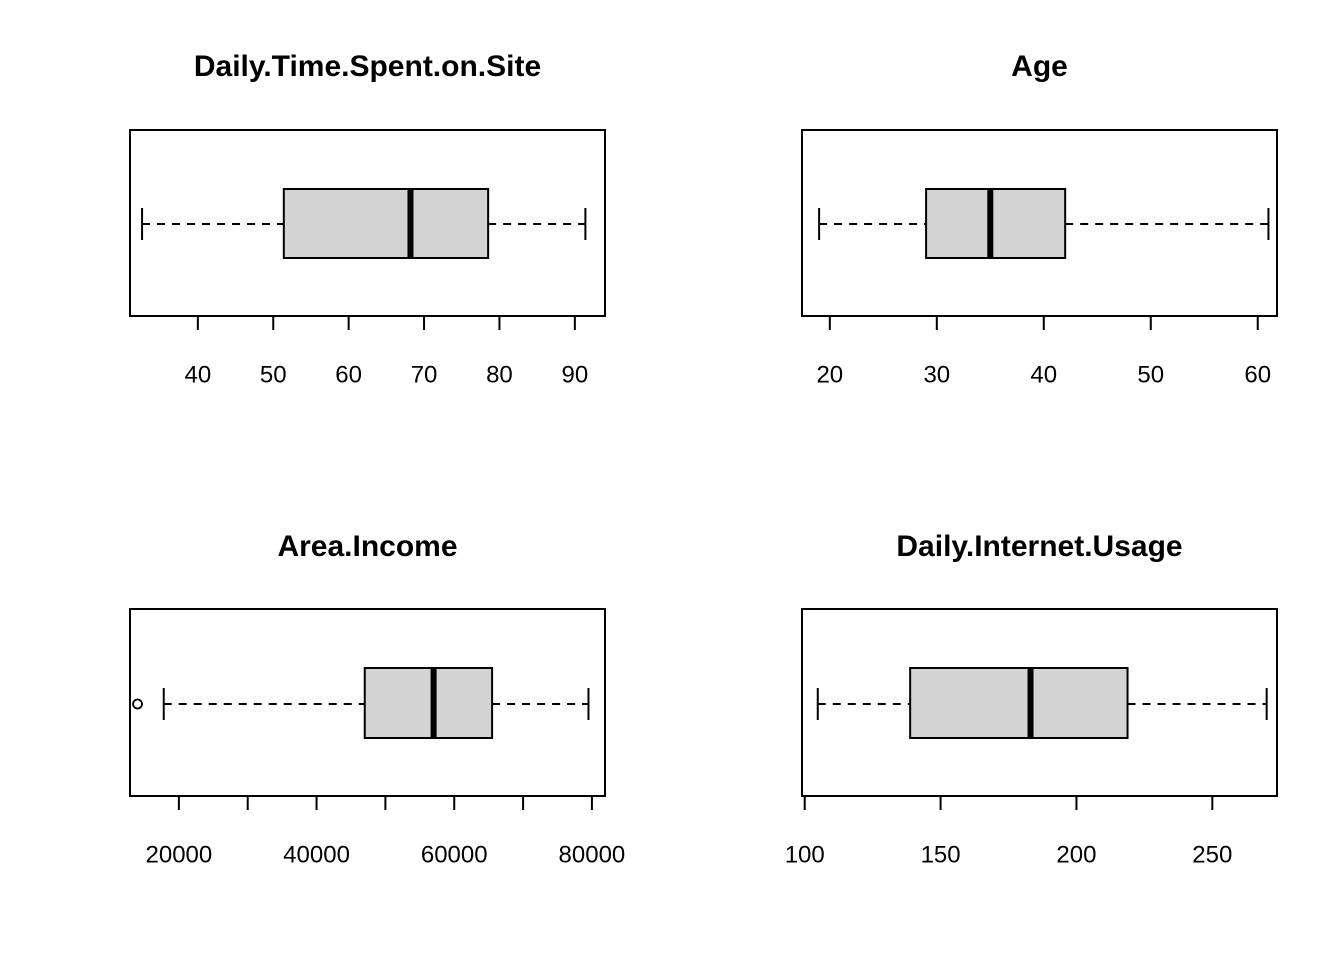 The image size is (1344, 960). I want to click on boxplot-panel-4: Daily.Internet.Usage 100 150 200 250, so click(1031, 699).